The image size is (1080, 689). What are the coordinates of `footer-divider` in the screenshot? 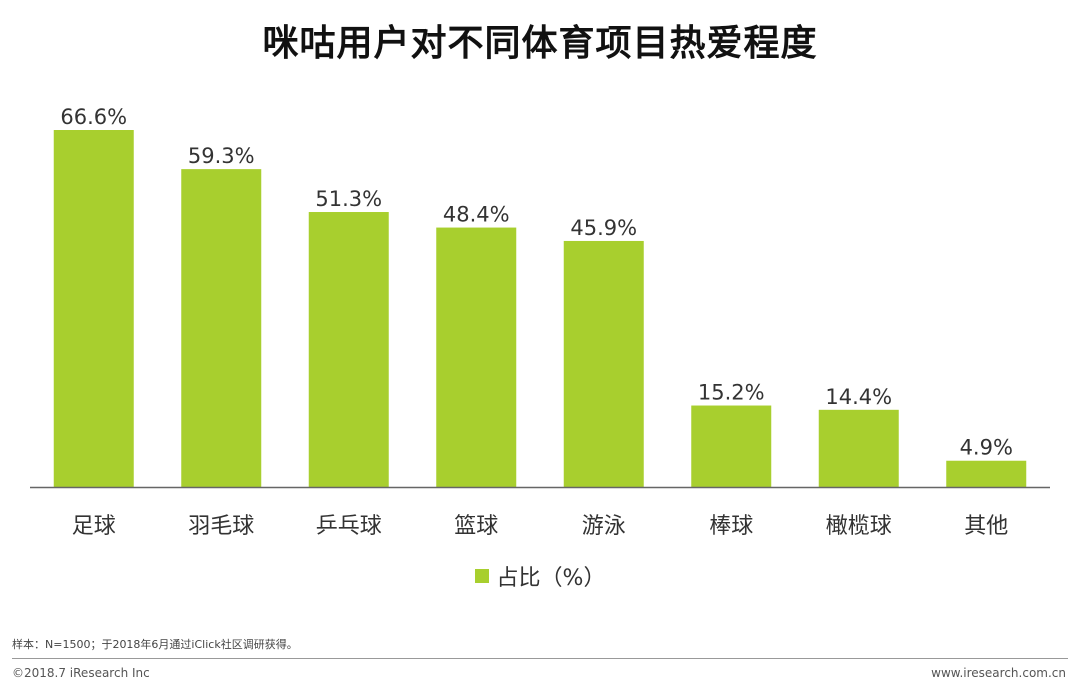 It's located at (540, 658).